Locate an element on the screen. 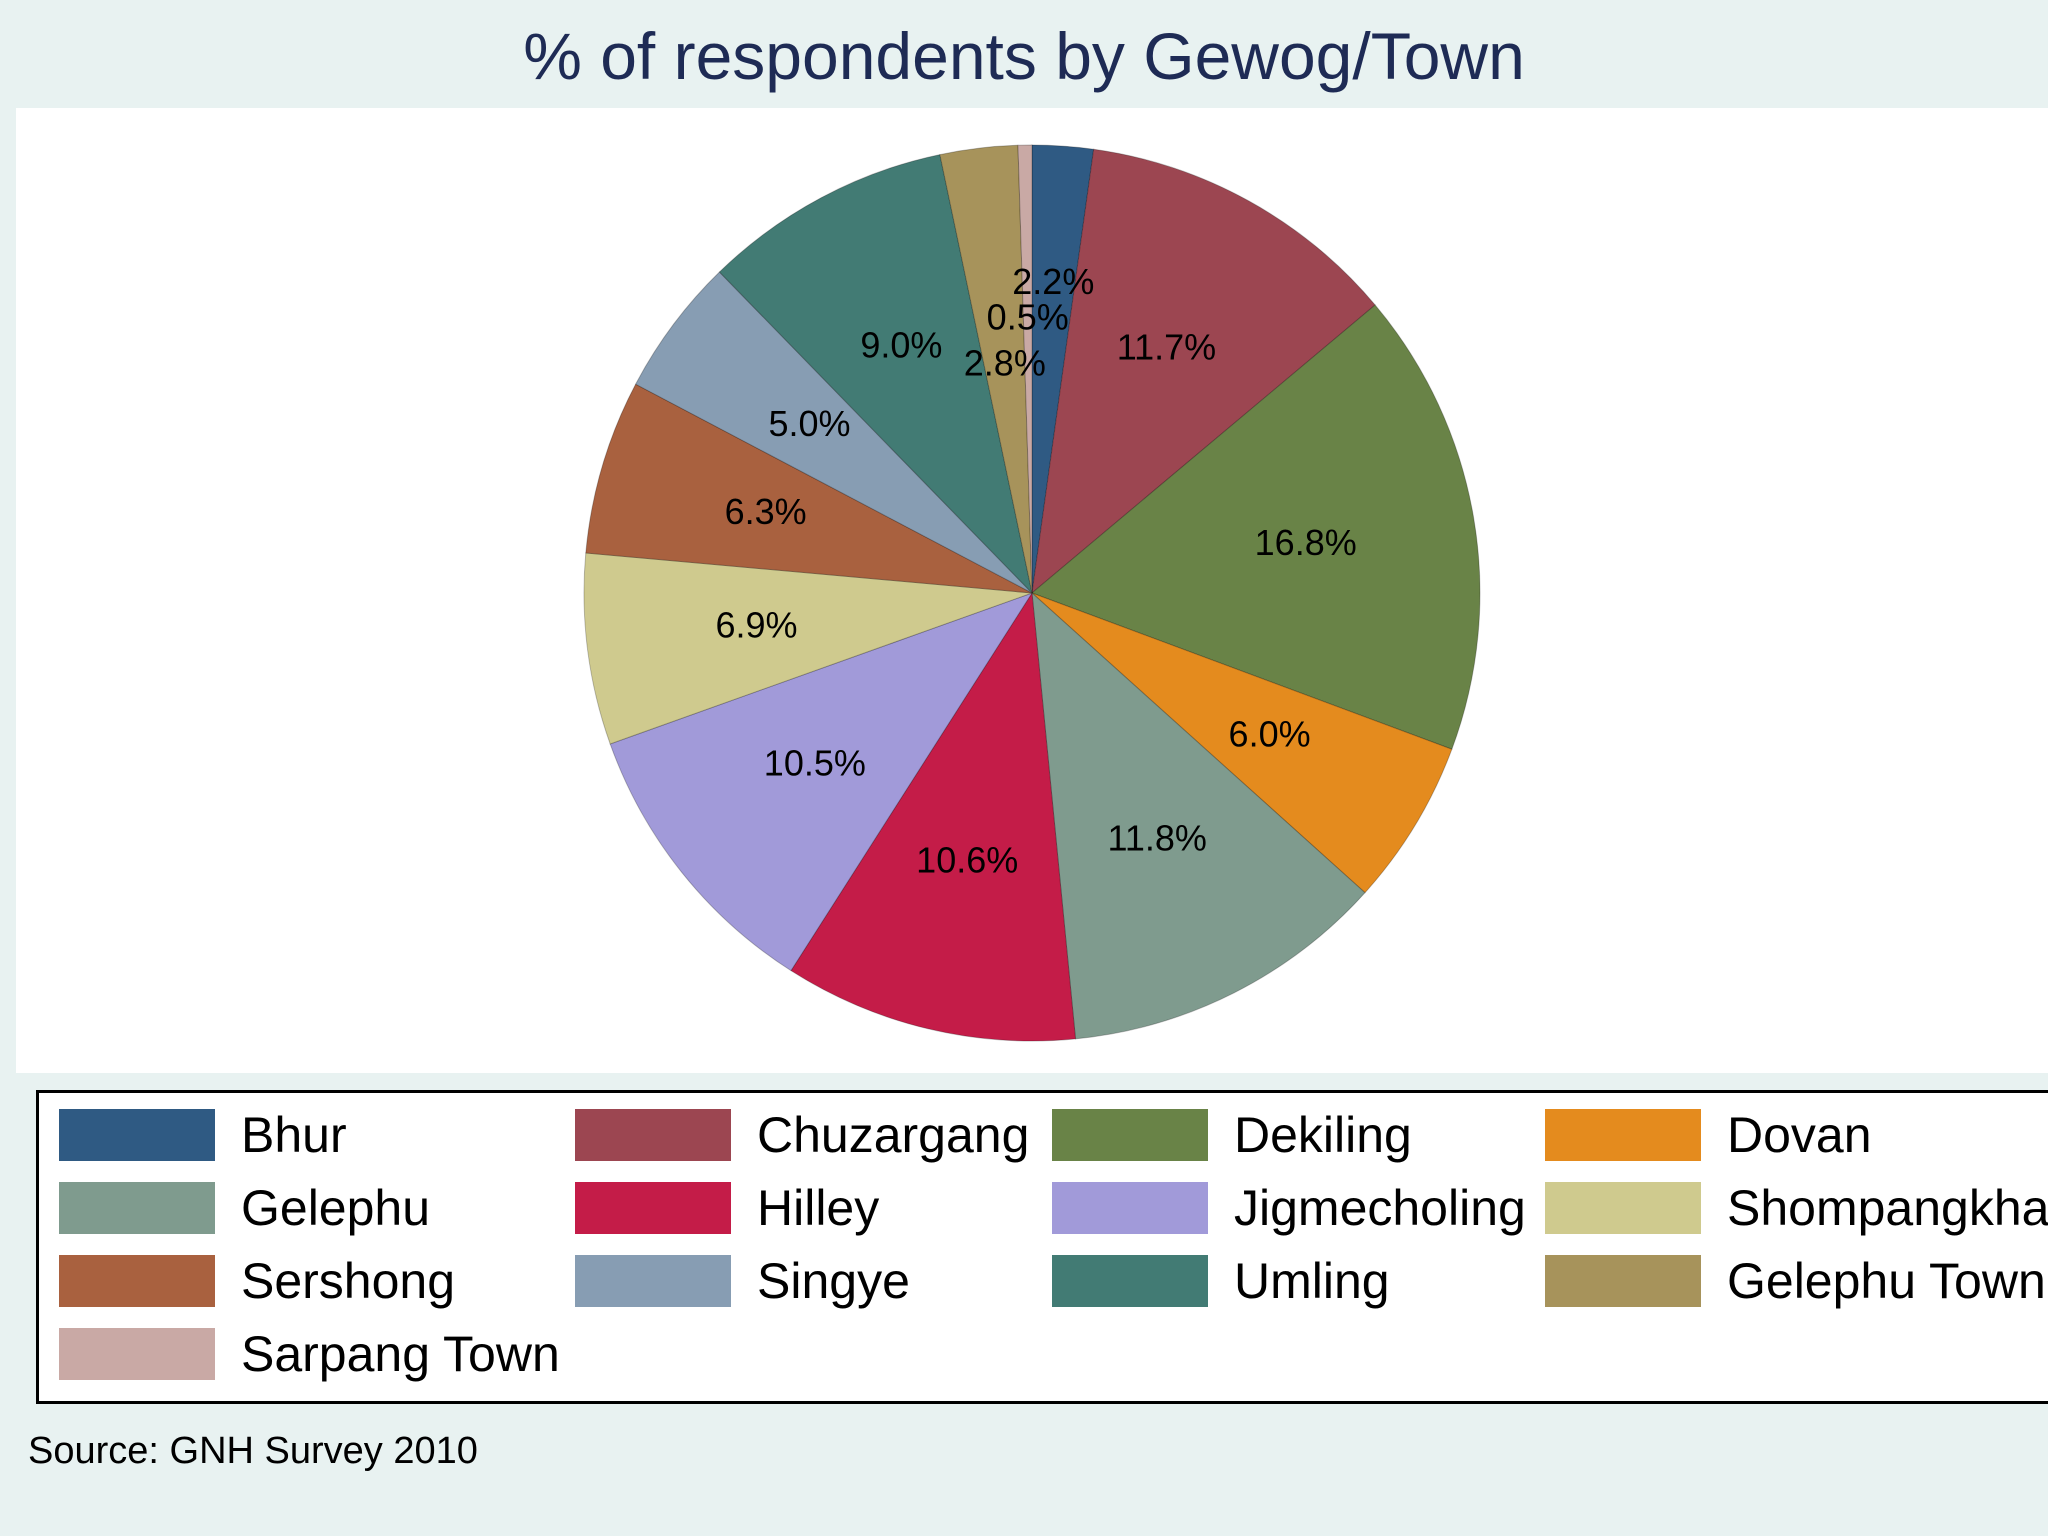 This screenshot has width=2048, height=1536. pie-slice-bhur is located at coordinates (1063, 369).